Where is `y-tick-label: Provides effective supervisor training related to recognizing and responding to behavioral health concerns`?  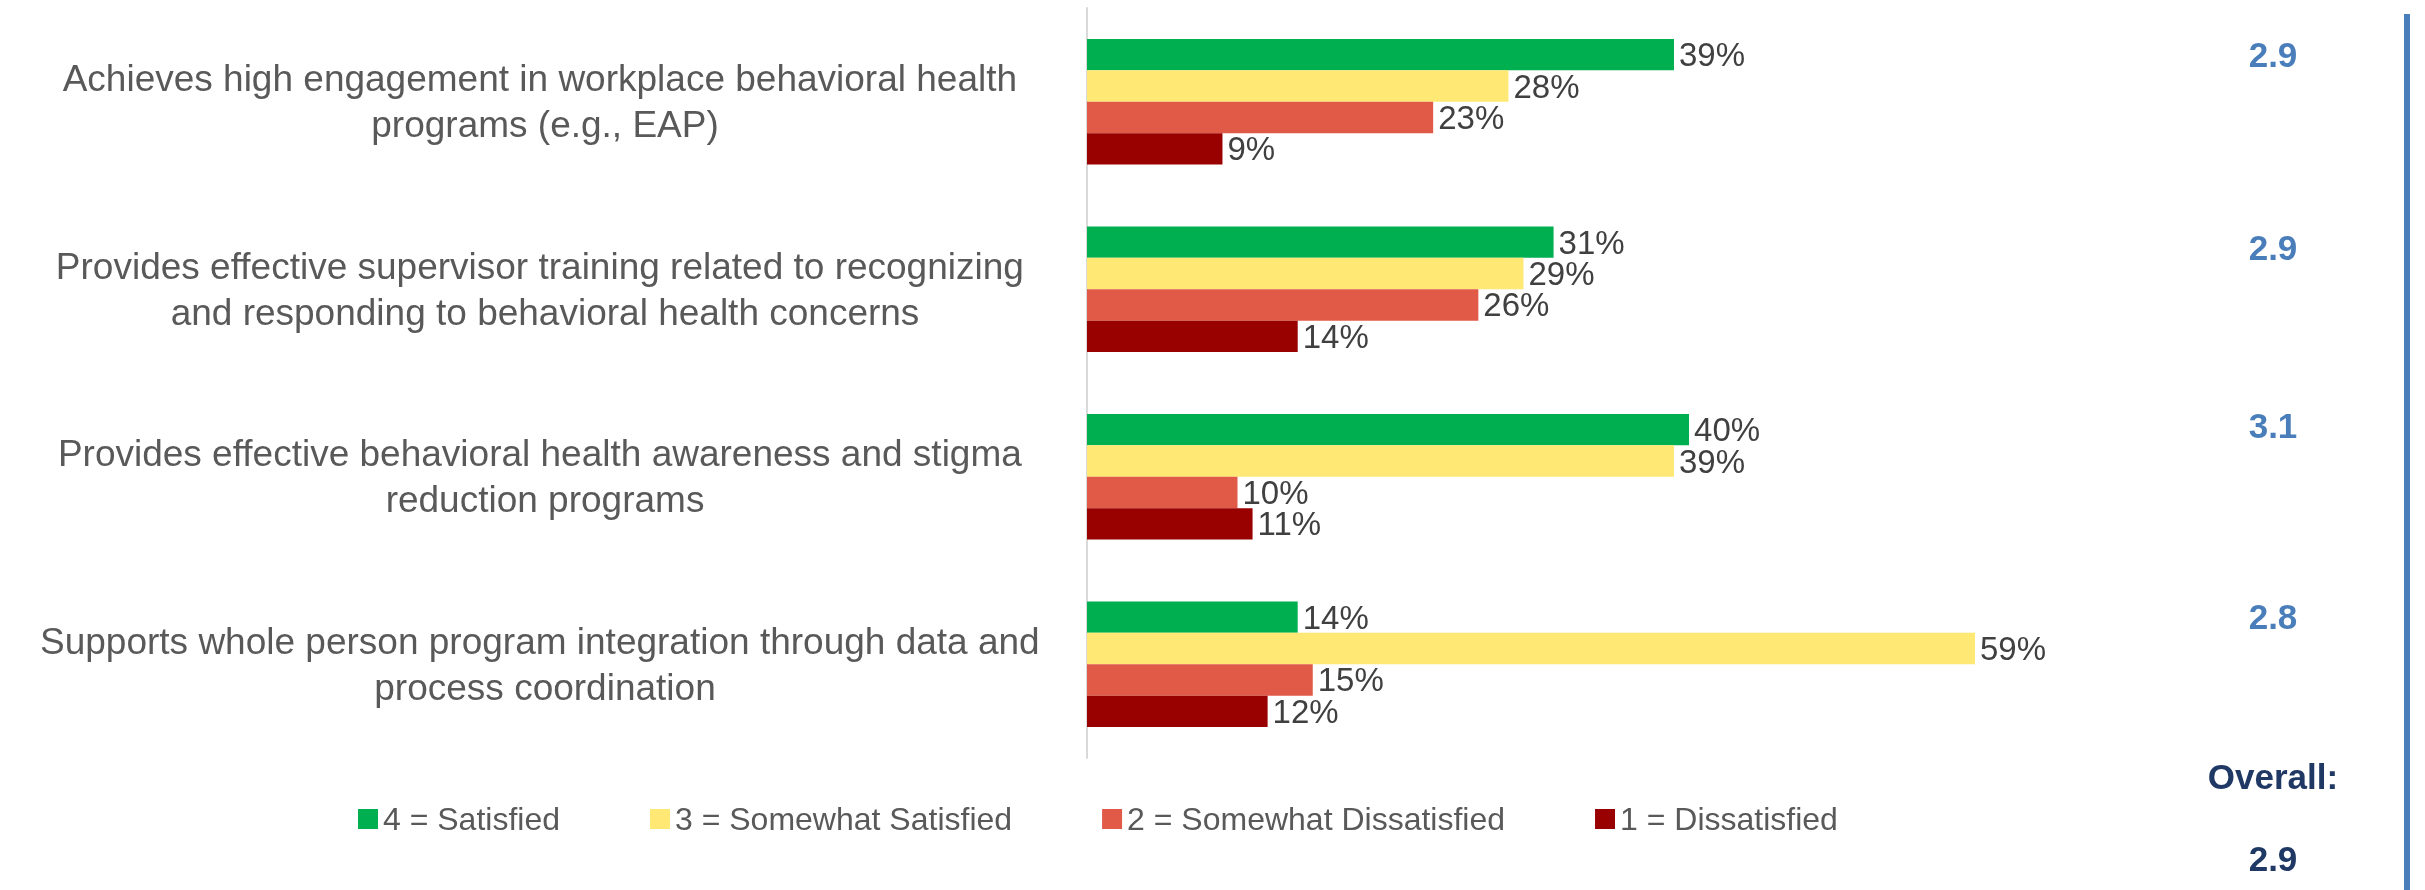 y-tick-label: Provides effective supervisor training related to recognizing and responding to behavioral health concerns is located at coordinates (545, 289).